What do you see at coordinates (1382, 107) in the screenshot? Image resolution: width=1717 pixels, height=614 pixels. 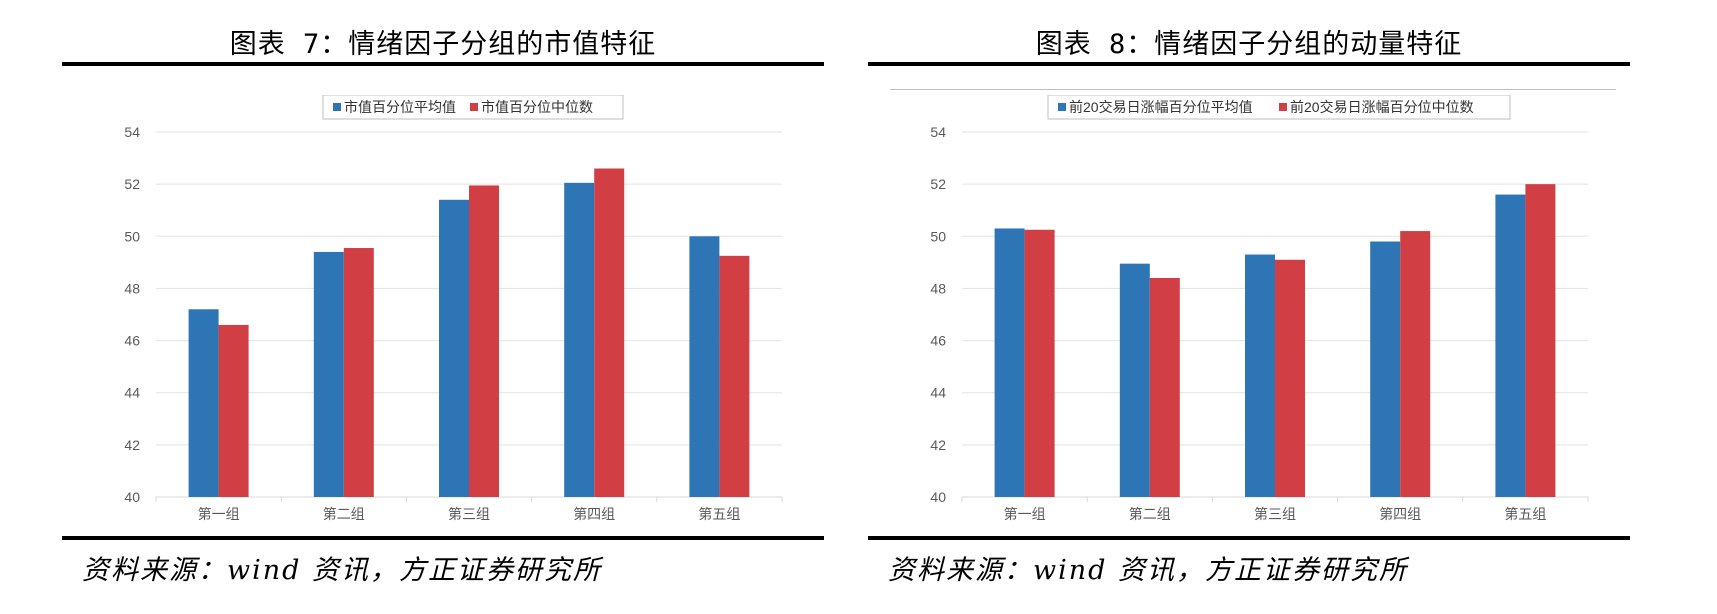 I see `legend-label: 前20交易日涨幅百分位中位数` at bounding box center [1382, 107].